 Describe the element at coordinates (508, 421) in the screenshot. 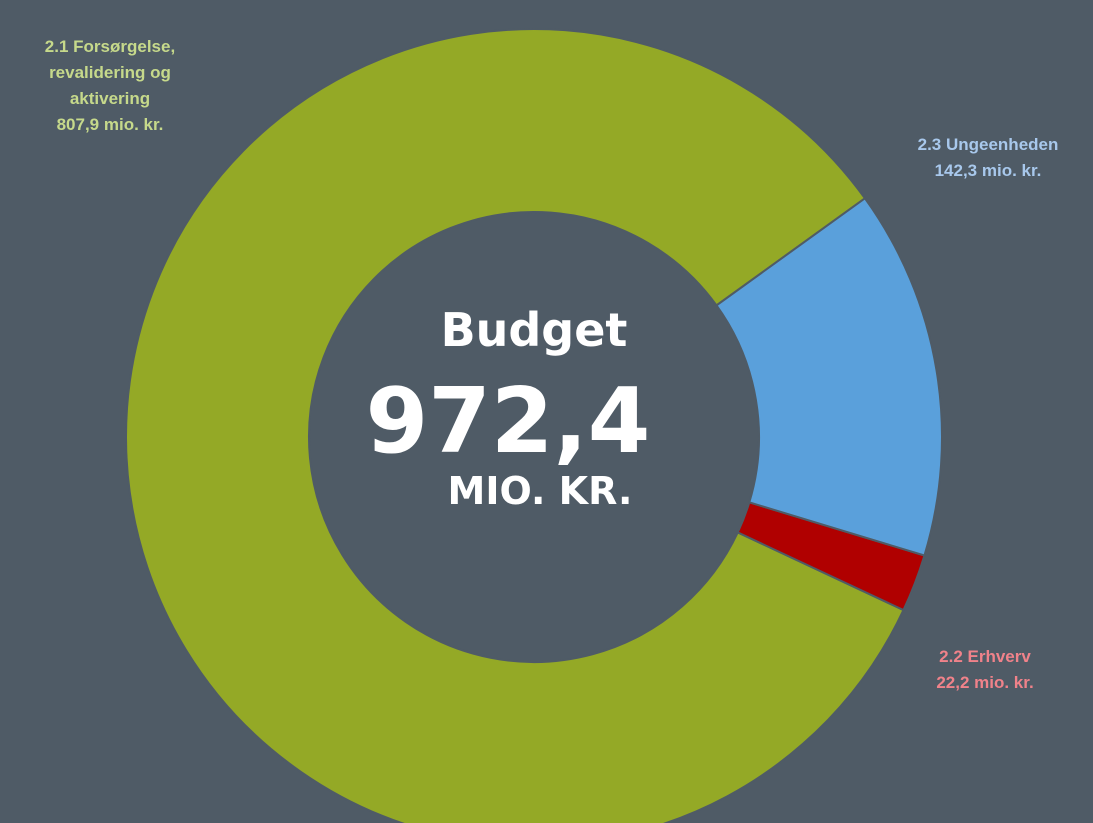

I see `center-total: 972,4` at that location.